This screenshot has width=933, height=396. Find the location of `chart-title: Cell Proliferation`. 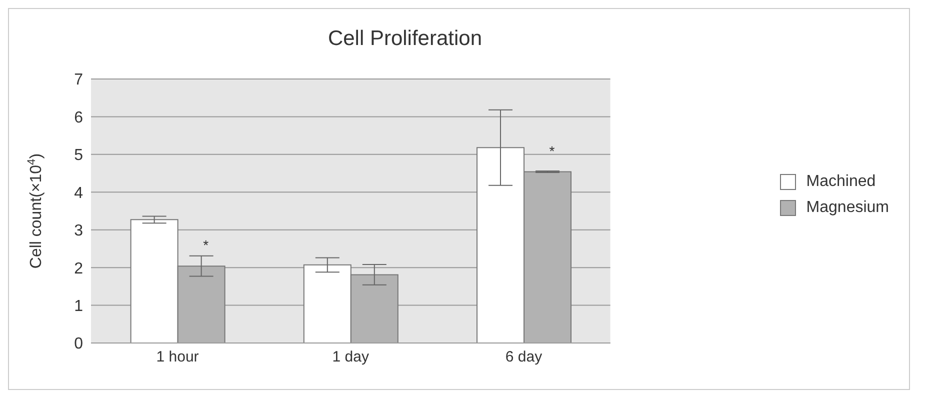

chart-title: Cell Proliferation is located at coordinates (405, 39).